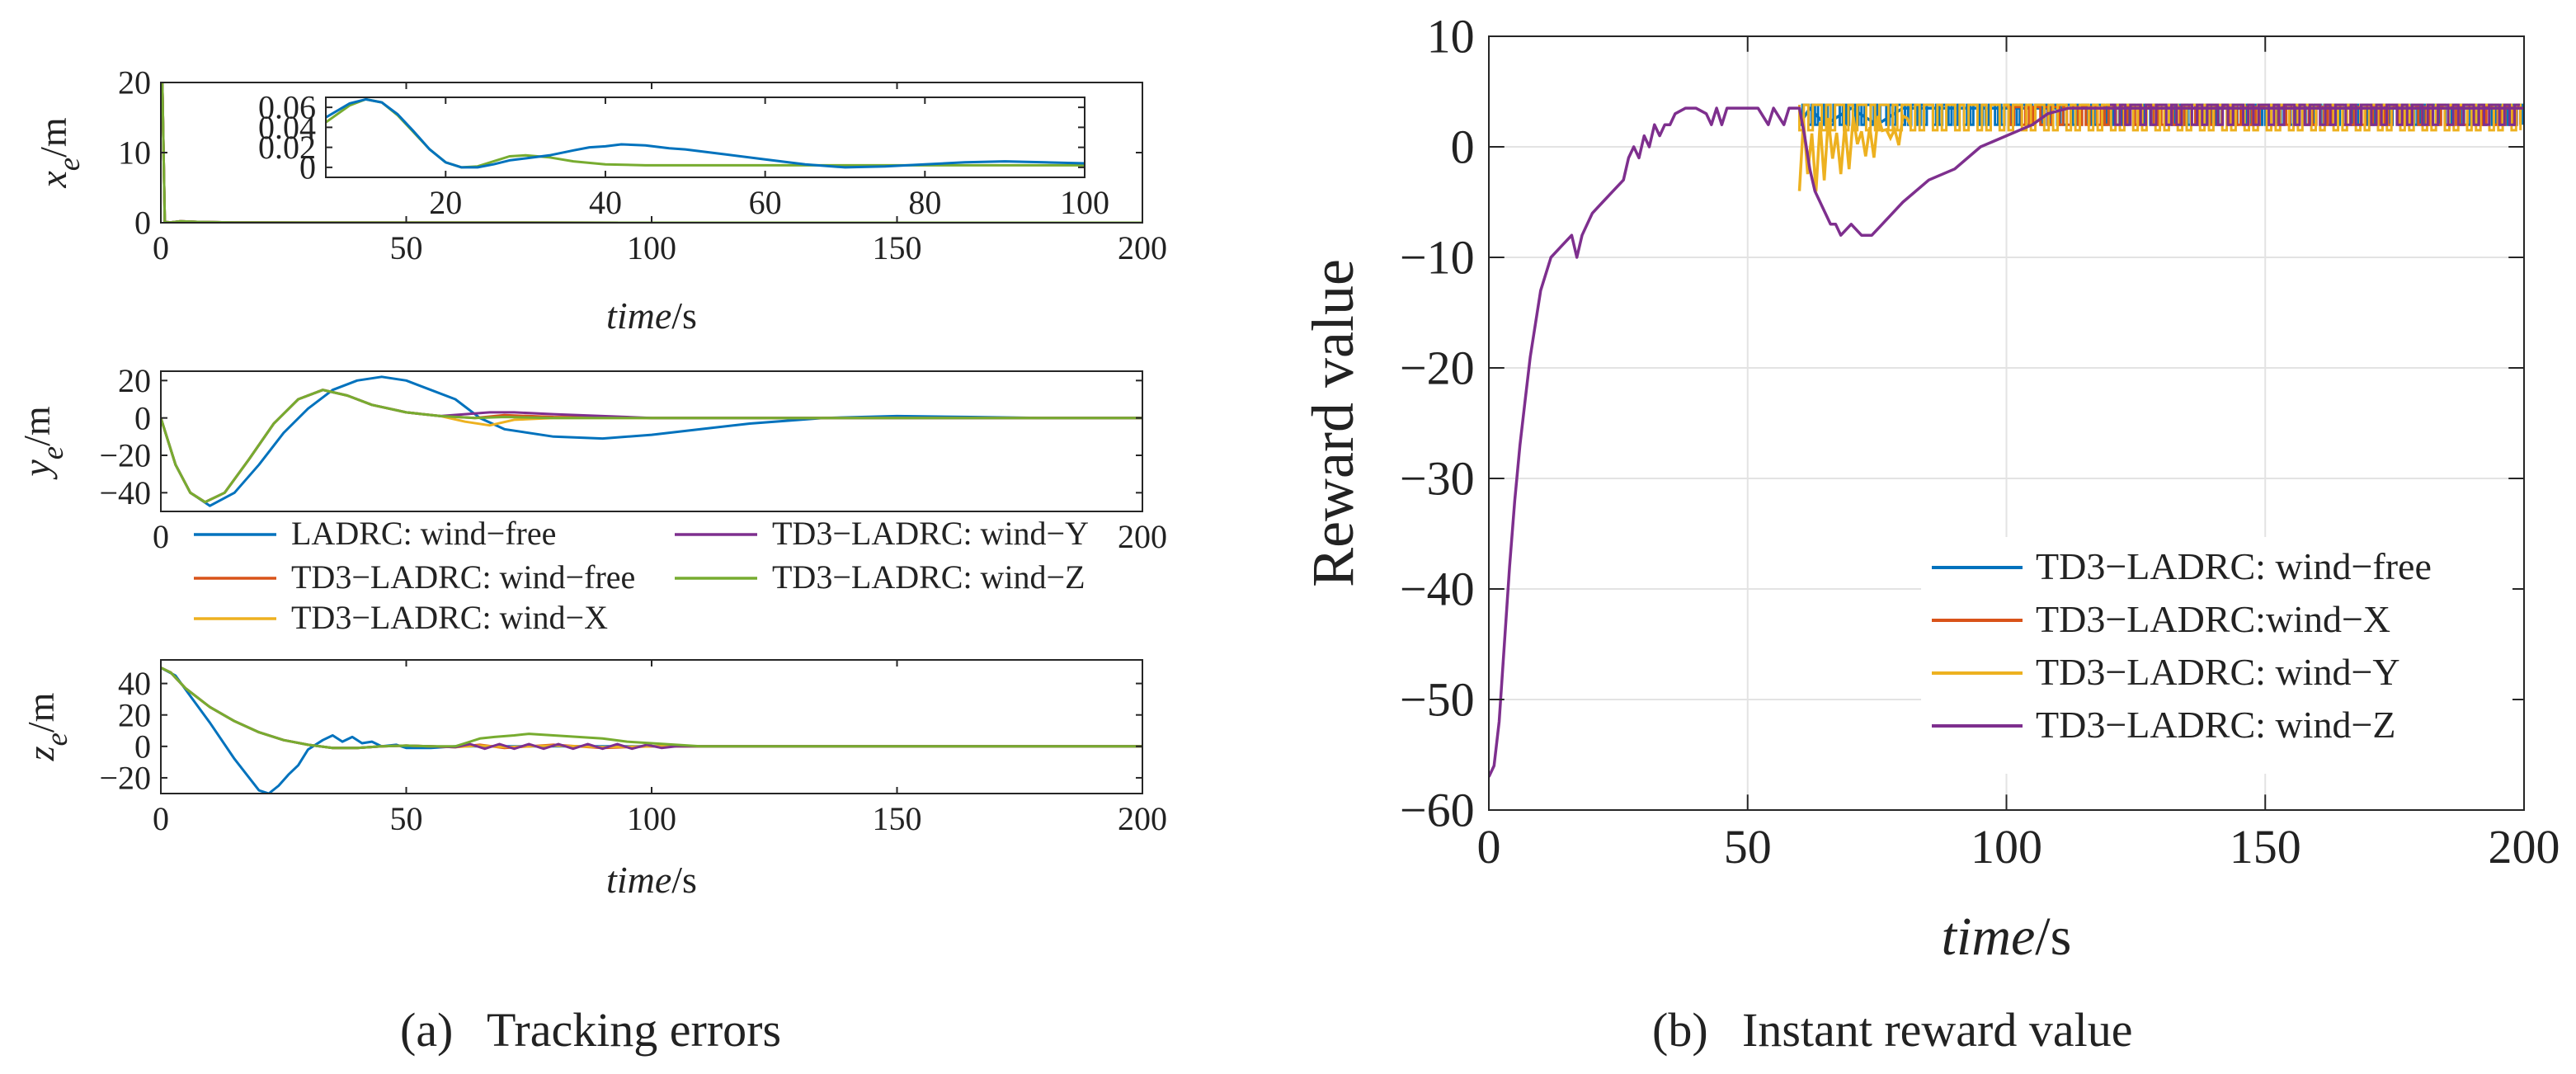 This screenshot has height=1074, width=2576. I want to click on ze-ylabel: ze/m, so click(46, 727).